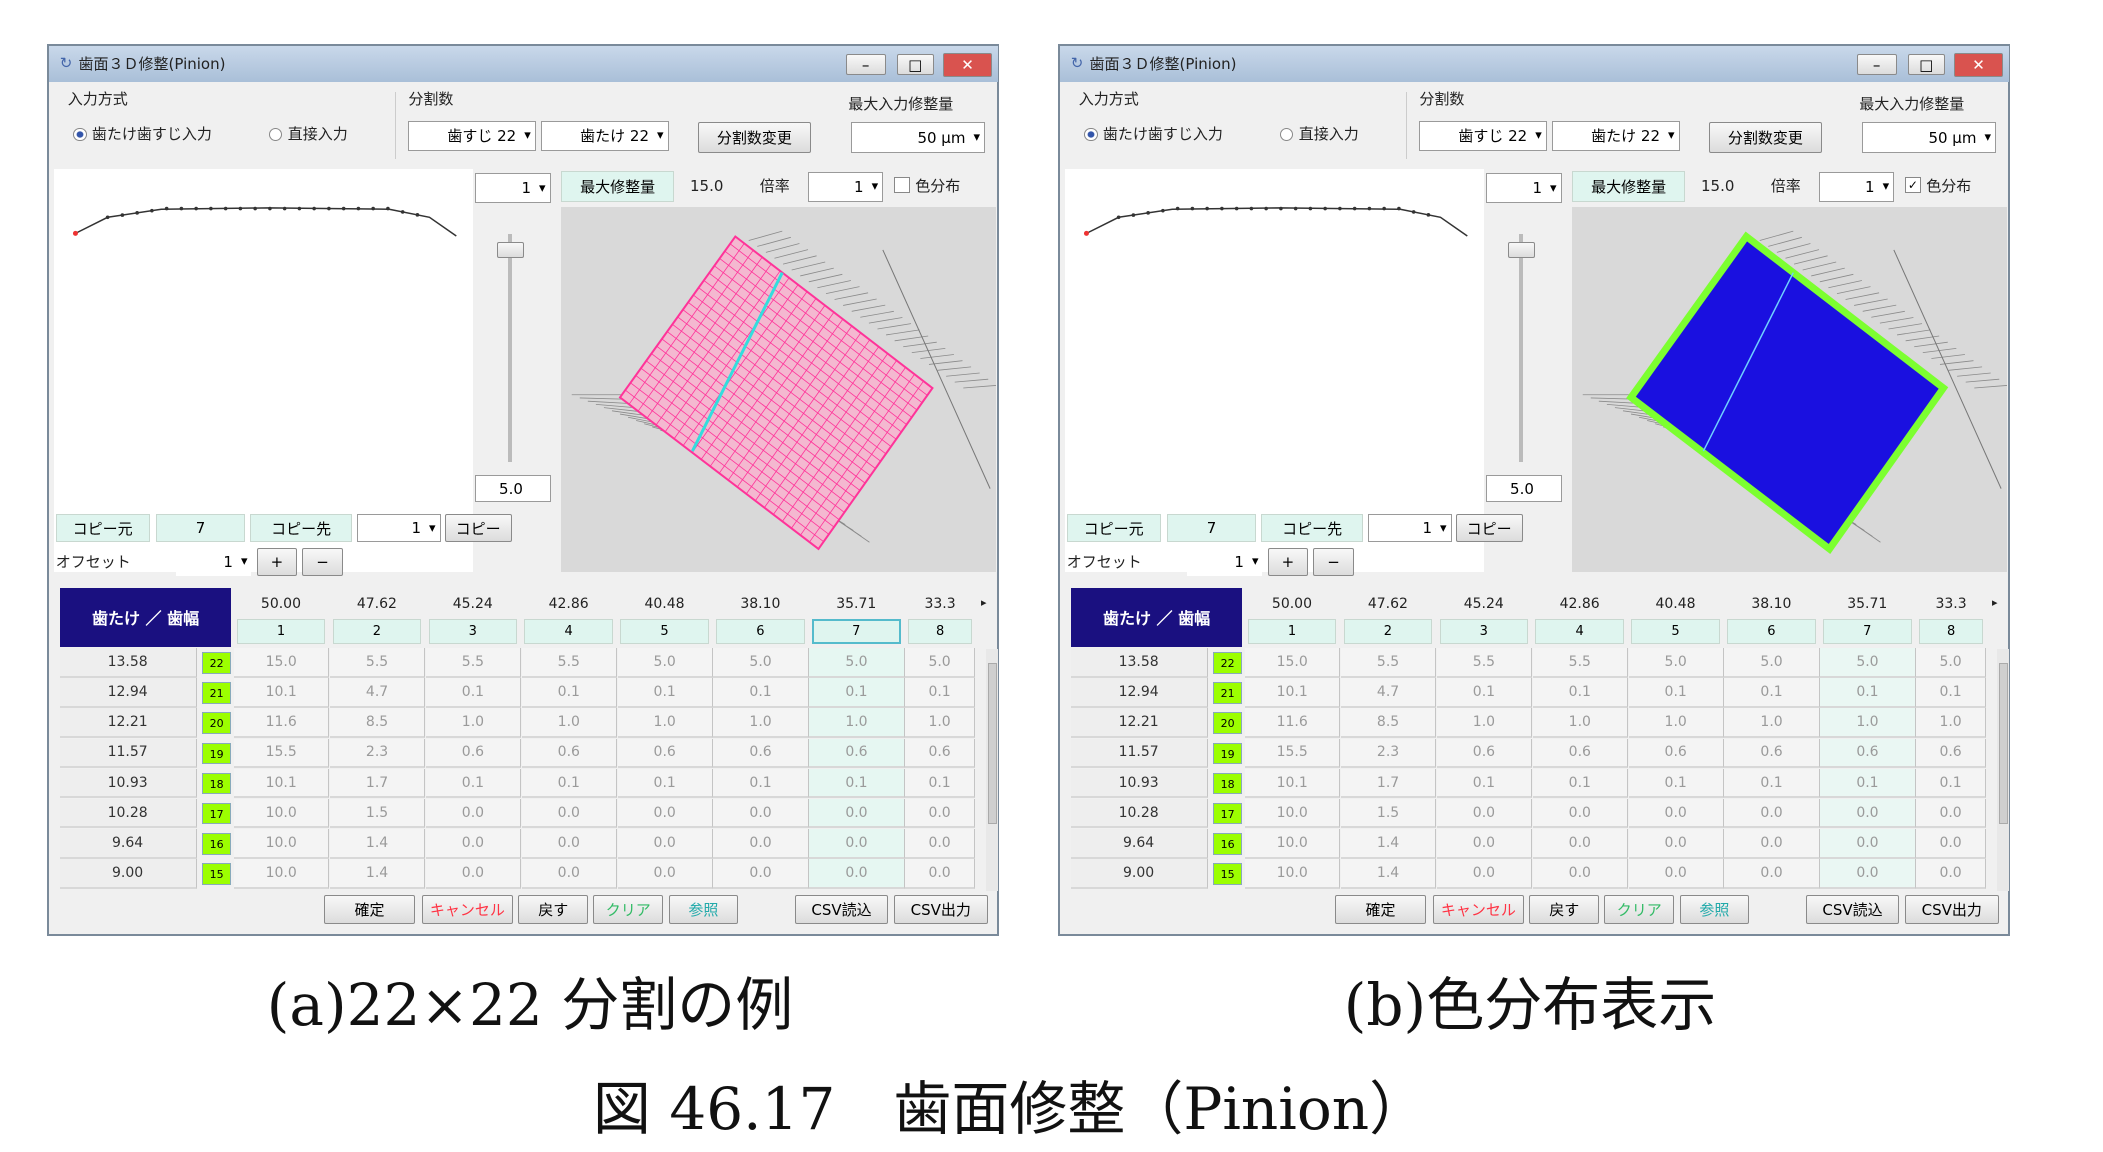 The height and width of the screenshot is (1152, 2103). I want to click on view-select: 1 ▾, so click(513, 188).